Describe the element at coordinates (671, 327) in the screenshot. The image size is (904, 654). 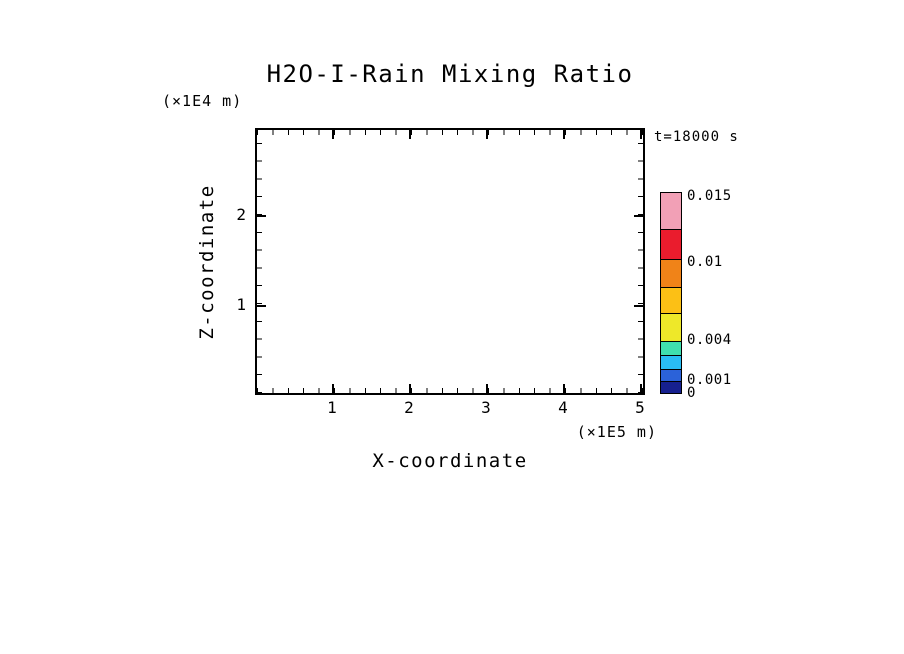
I see `colorbar-segment-yellow` at that location.